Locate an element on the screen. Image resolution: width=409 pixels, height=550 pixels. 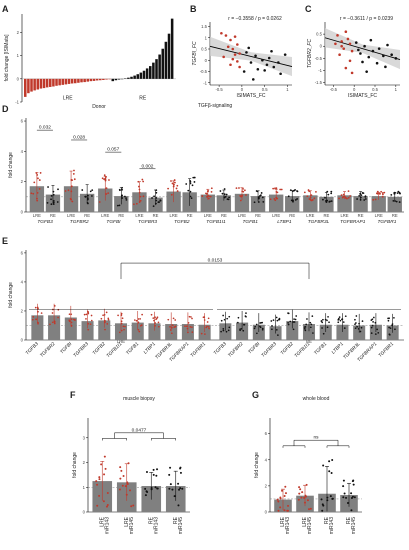
f-mirna-label: miR143 is located at coordinates (107, 525).